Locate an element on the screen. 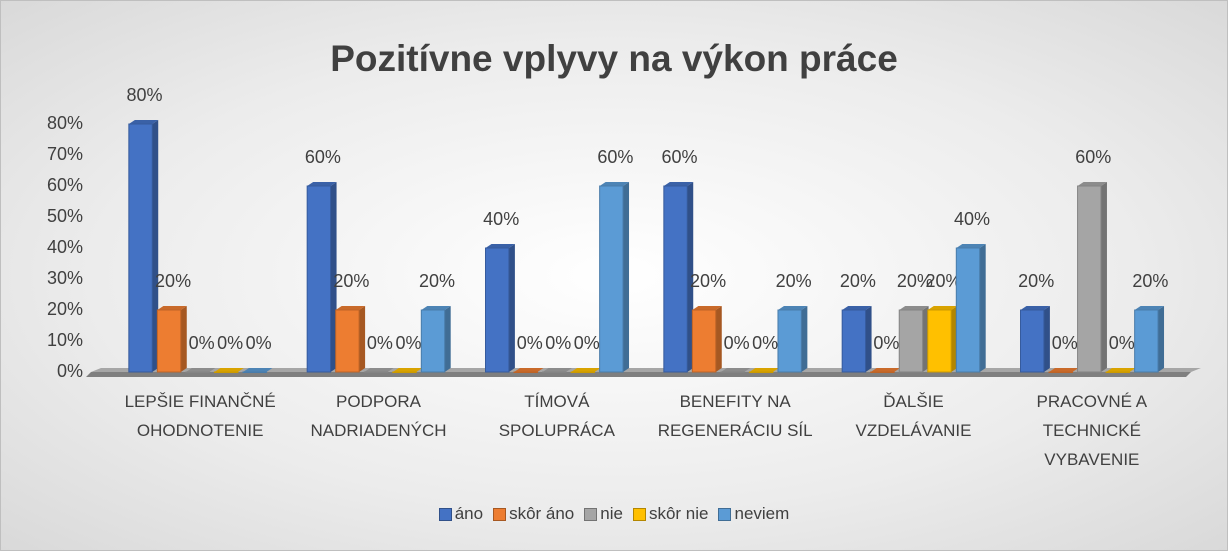 The image size is (1228, 551). data-label: 80% is located at coordinates (145, 95).